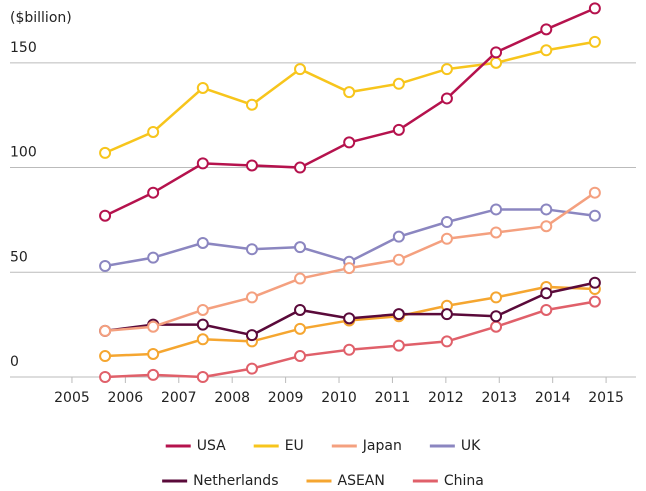  Describe the element at coordinates (553, 398) in the screenshot. I see `x-tick-label: 2014` at that location.